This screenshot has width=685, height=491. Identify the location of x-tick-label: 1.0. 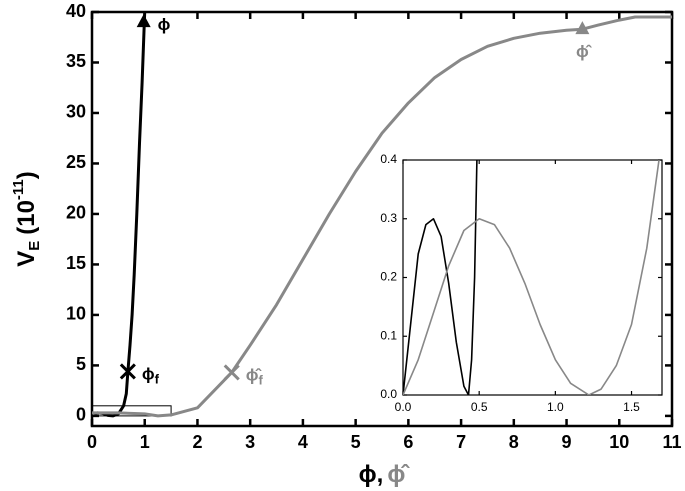
(555, 407).